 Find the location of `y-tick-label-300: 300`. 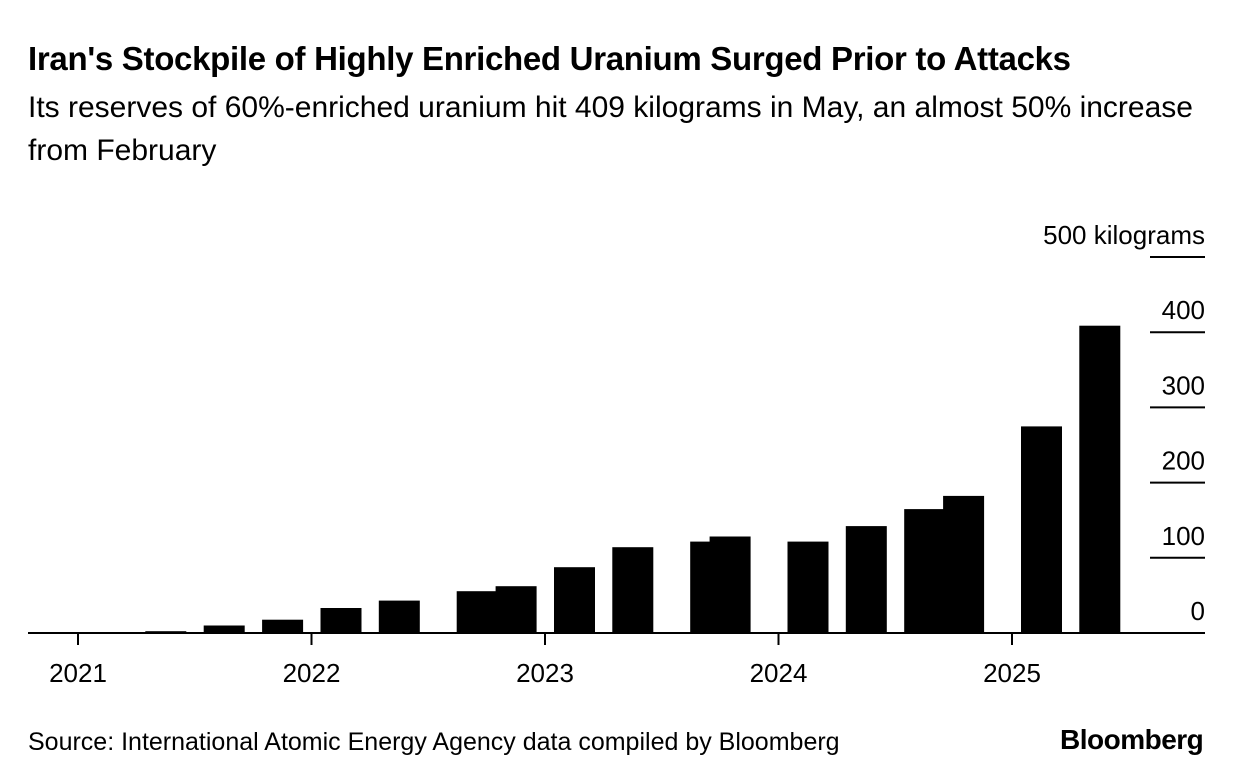

y-tick-label-300: 300 is located at coordinates (1183, 385).